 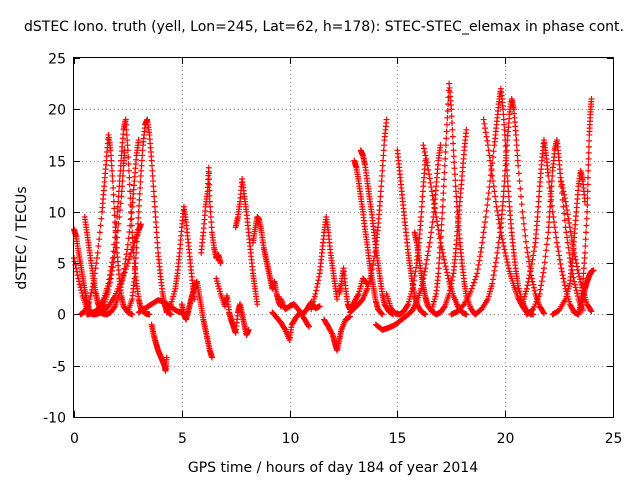 What do you see at coordinates (291, 439) in the screenshot?
I see `x-tick-label: 10` at bounding box center [291, 439].